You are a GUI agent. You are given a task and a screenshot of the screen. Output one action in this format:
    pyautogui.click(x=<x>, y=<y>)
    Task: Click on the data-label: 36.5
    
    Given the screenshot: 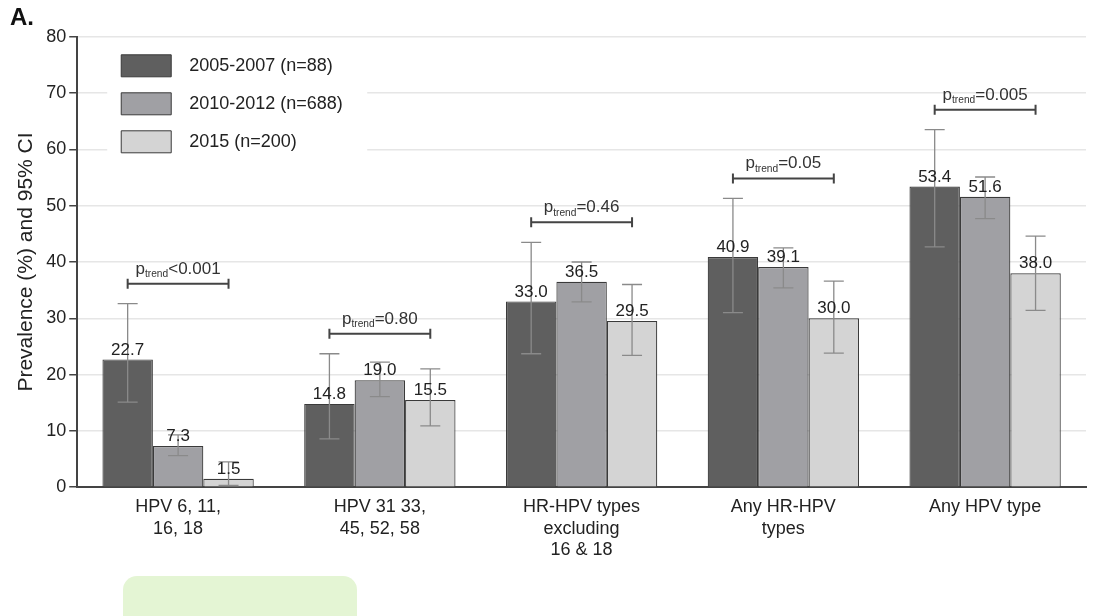 What is the action you would take?
    pyautogui.click(x=582, y=271)
    